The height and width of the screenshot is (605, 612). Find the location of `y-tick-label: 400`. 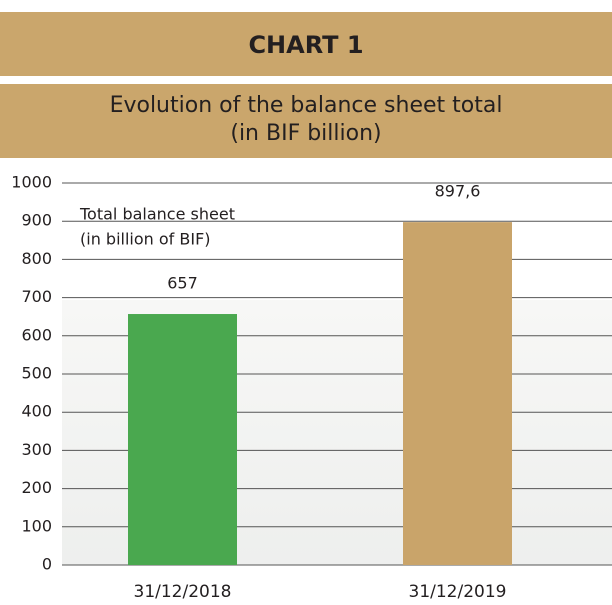

y-tick-label: 400 is located at coordinates (36, 411).